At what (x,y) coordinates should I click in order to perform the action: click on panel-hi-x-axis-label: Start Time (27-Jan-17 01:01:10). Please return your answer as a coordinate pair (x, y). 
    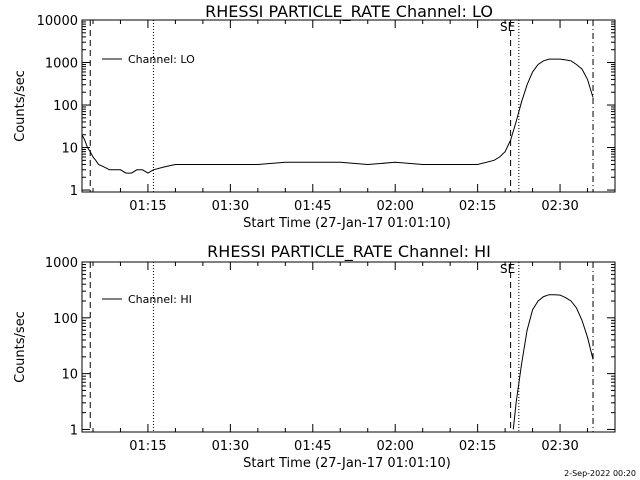
    Looking at the image, I should click on (347, 463).